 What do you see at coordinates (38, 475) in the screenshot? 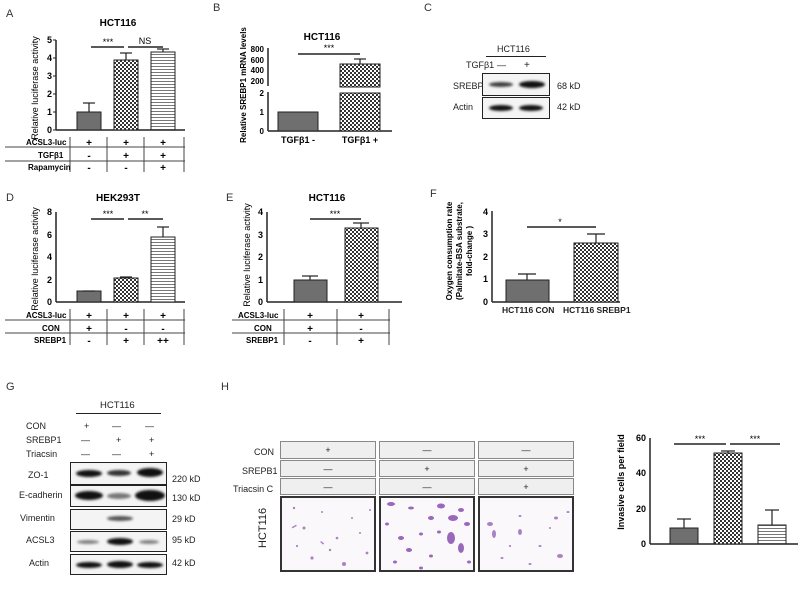
I see `blot-row-label: ZO-1` at bounding box center [38, 475].